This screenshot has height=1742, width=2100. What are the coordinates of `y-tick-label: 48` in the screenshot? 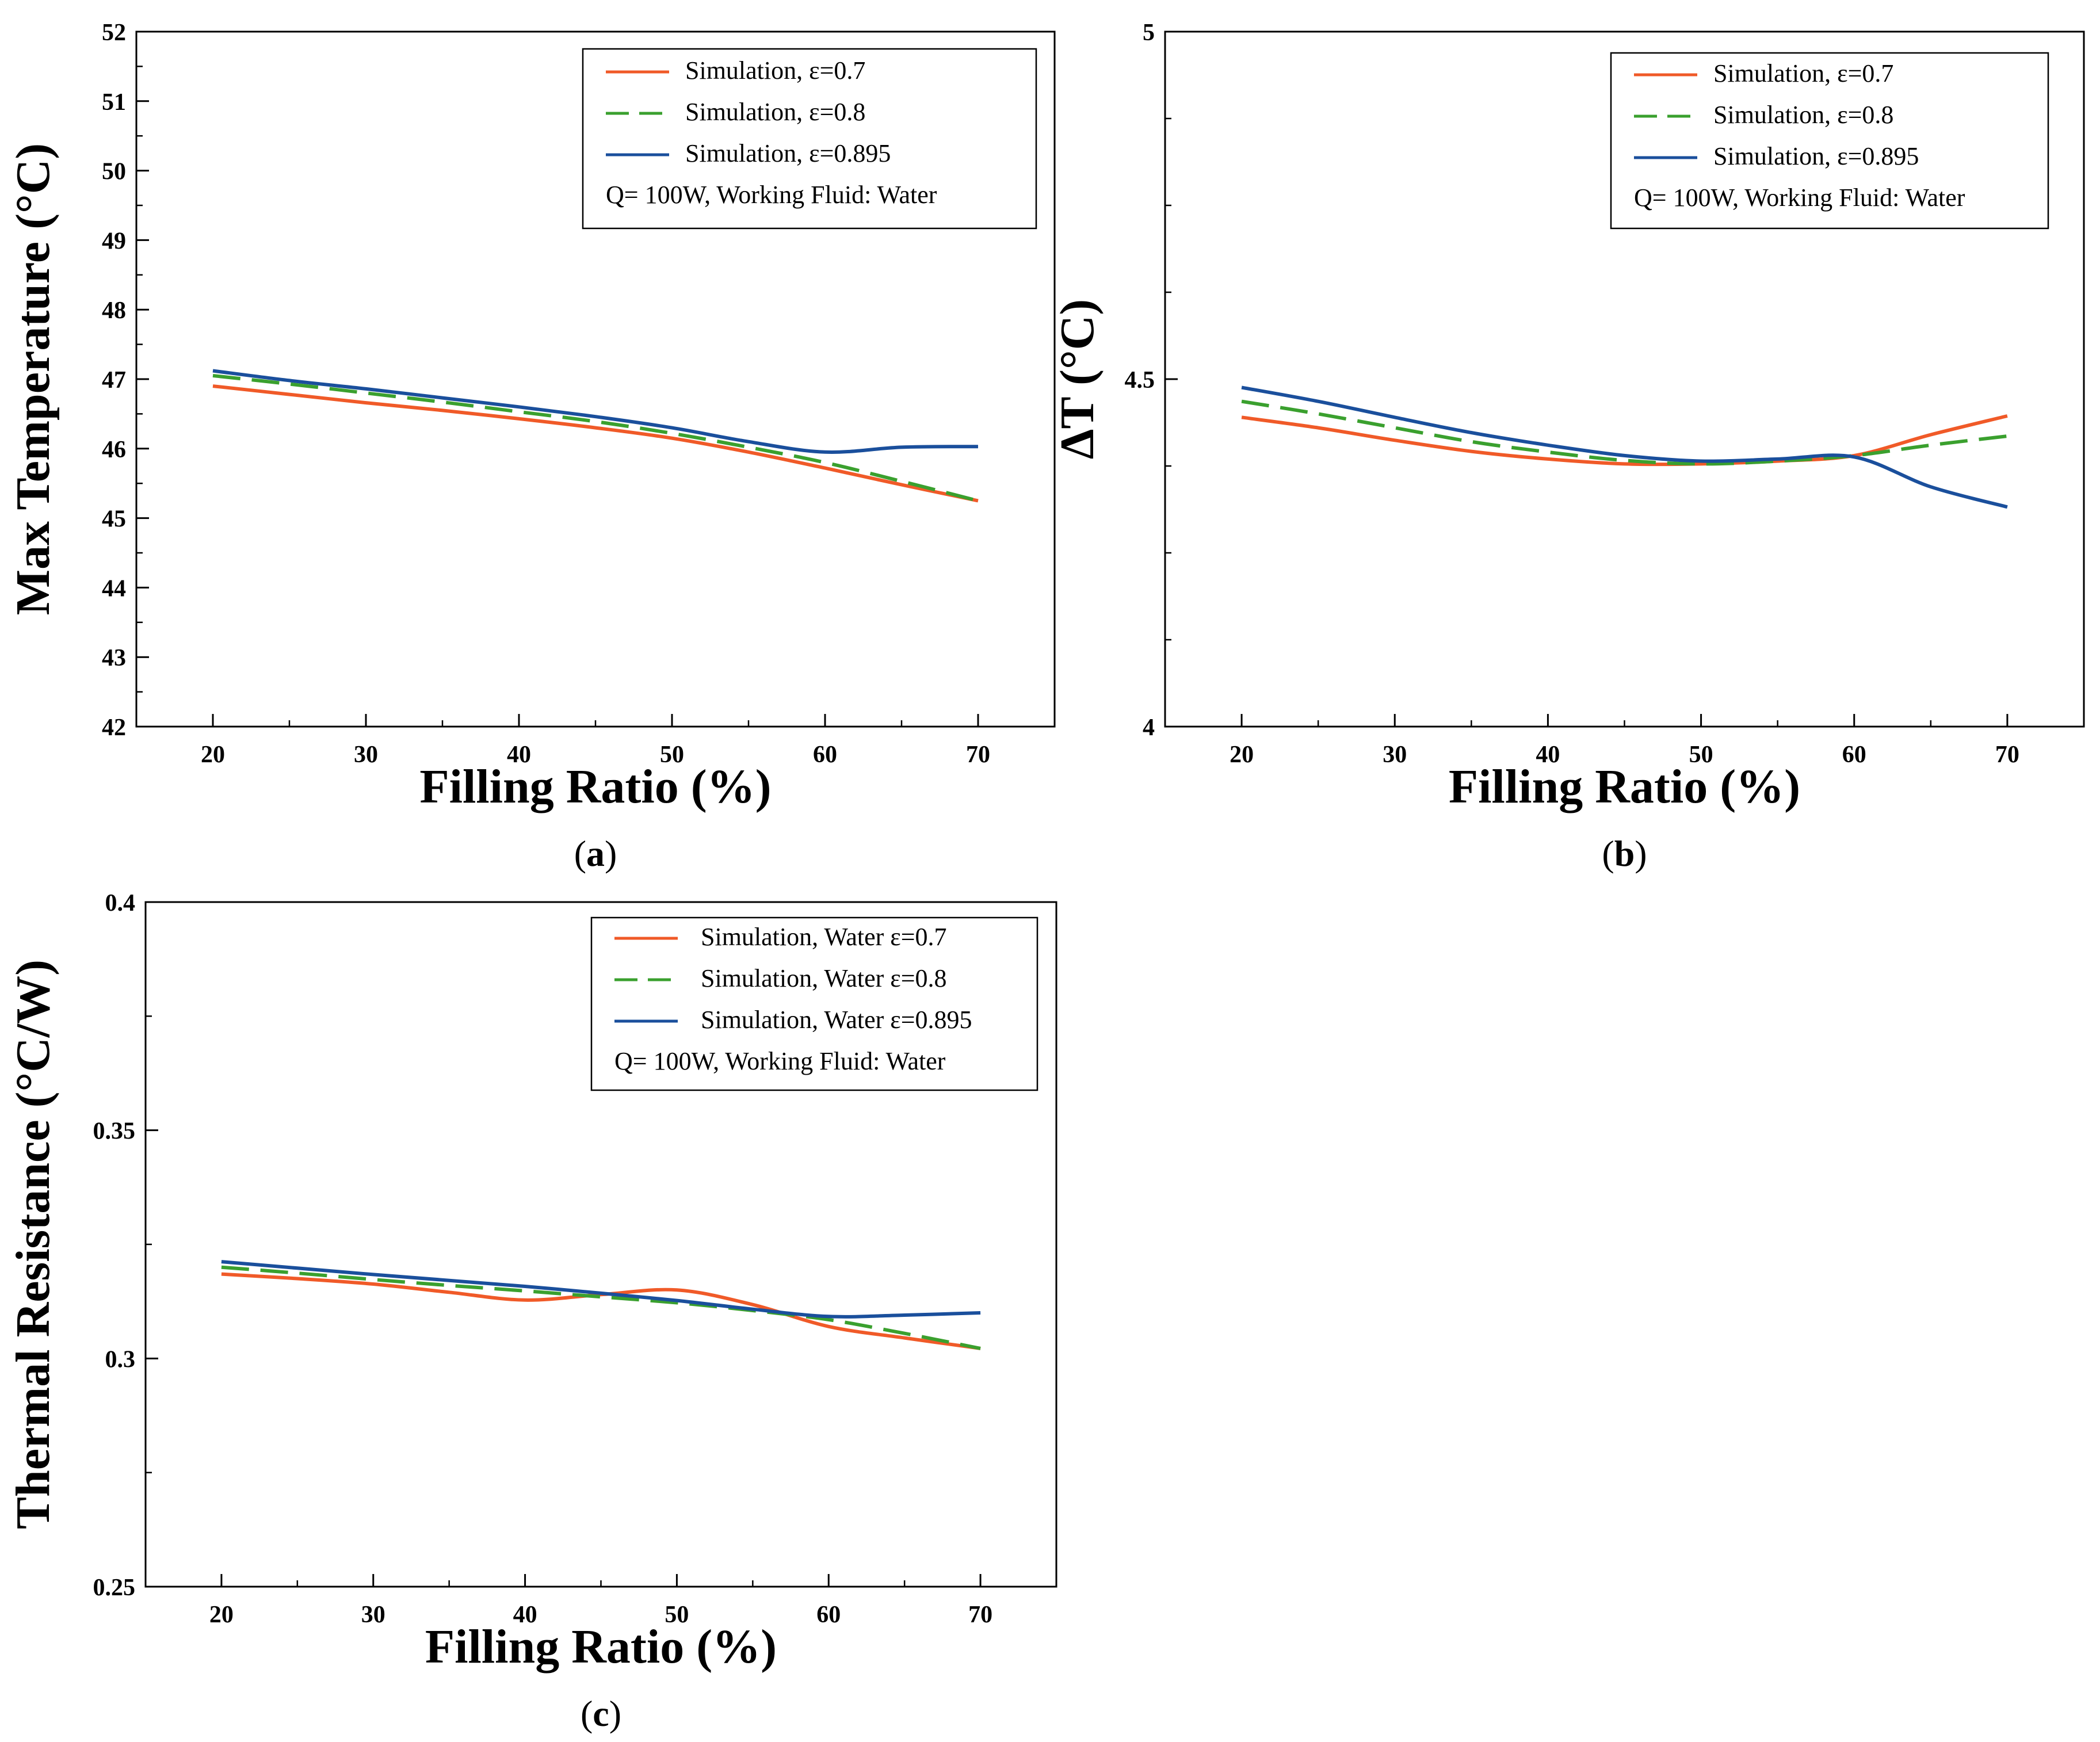 It's located at (114, 310).